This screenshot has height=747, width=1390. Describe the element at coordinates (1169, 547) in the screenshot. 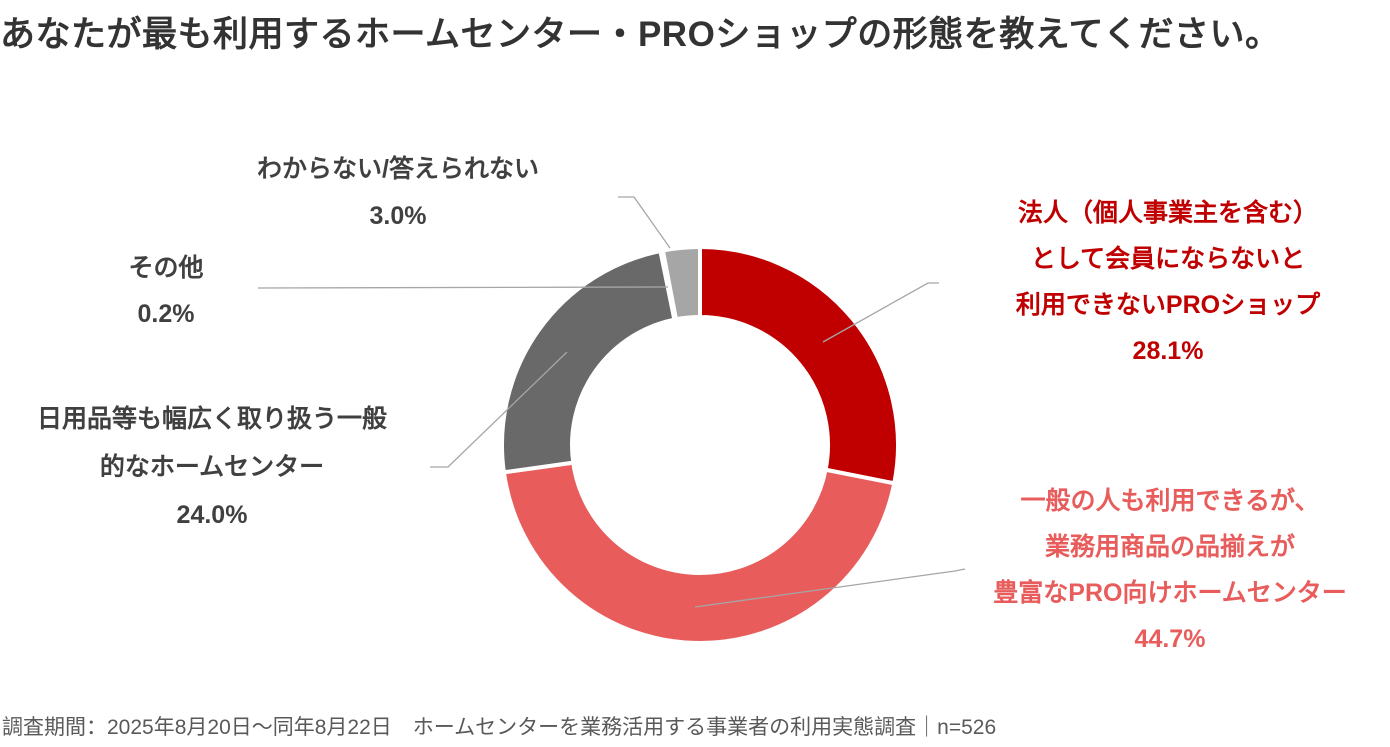

I see `label-pro-home-center-text: 業務用商品の品揃えが` at that location.